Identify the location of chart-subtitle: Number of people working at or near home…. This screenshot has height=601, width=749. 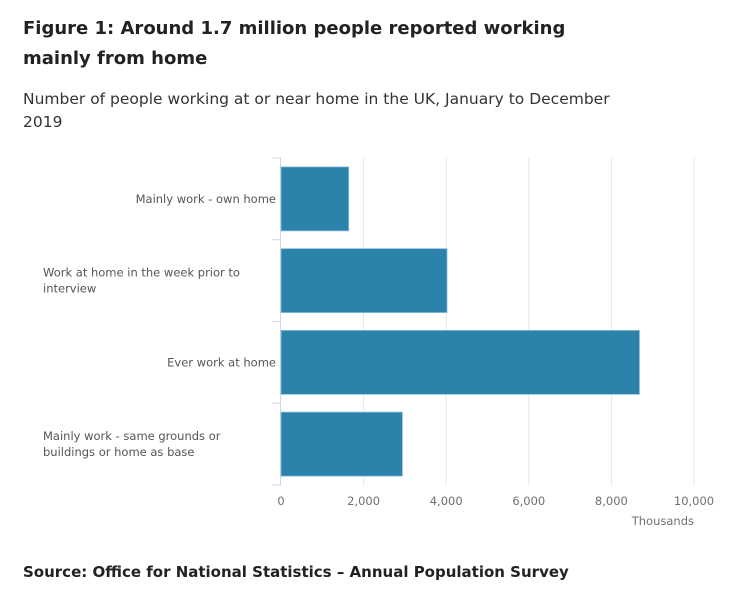
(316, 110).